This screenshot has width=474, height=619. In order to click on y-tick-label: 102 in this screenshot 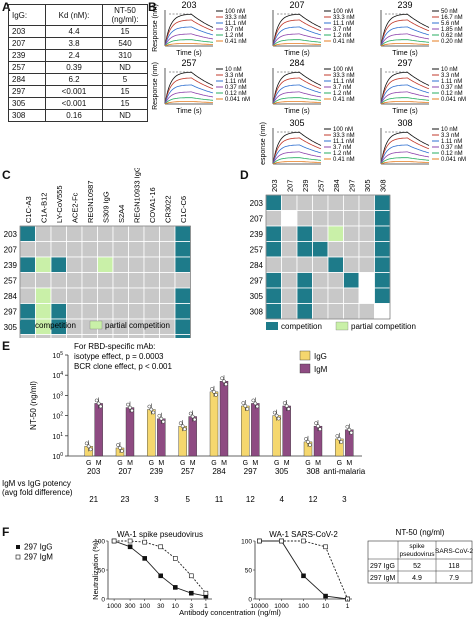, I will do `click(57, 416)`.